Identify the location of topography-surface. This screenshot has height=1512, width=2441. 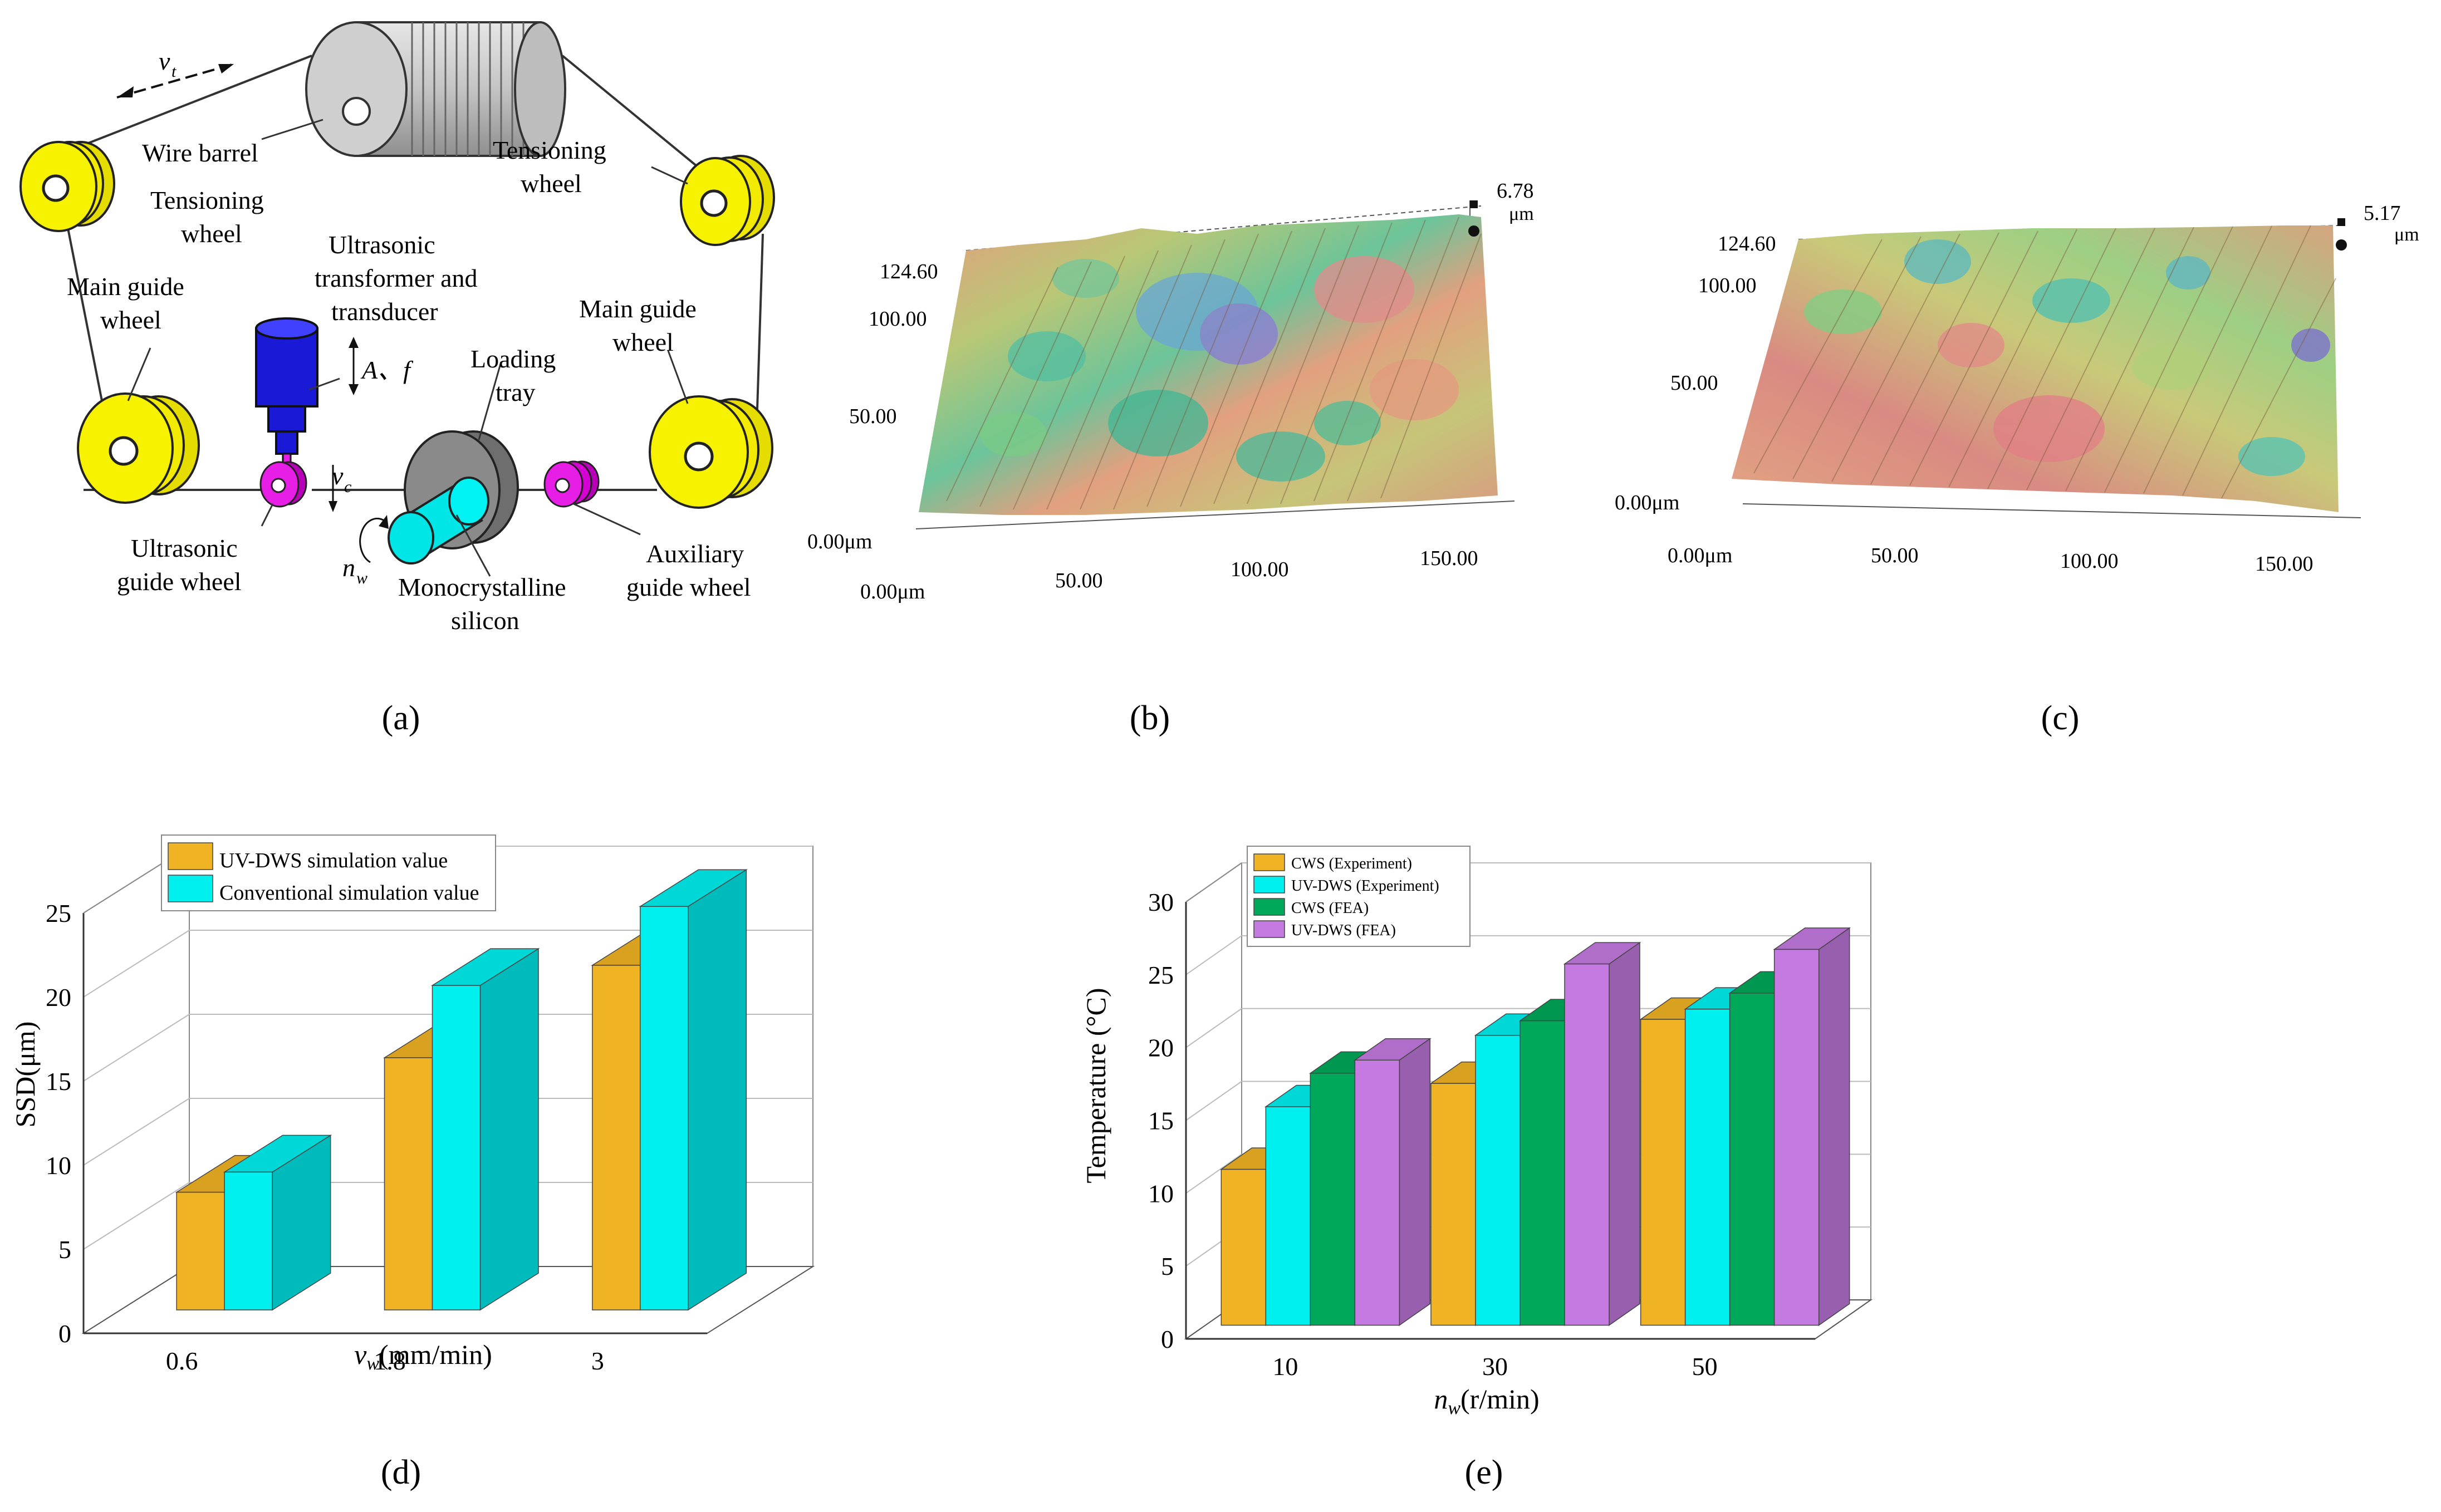
(2035, 369).